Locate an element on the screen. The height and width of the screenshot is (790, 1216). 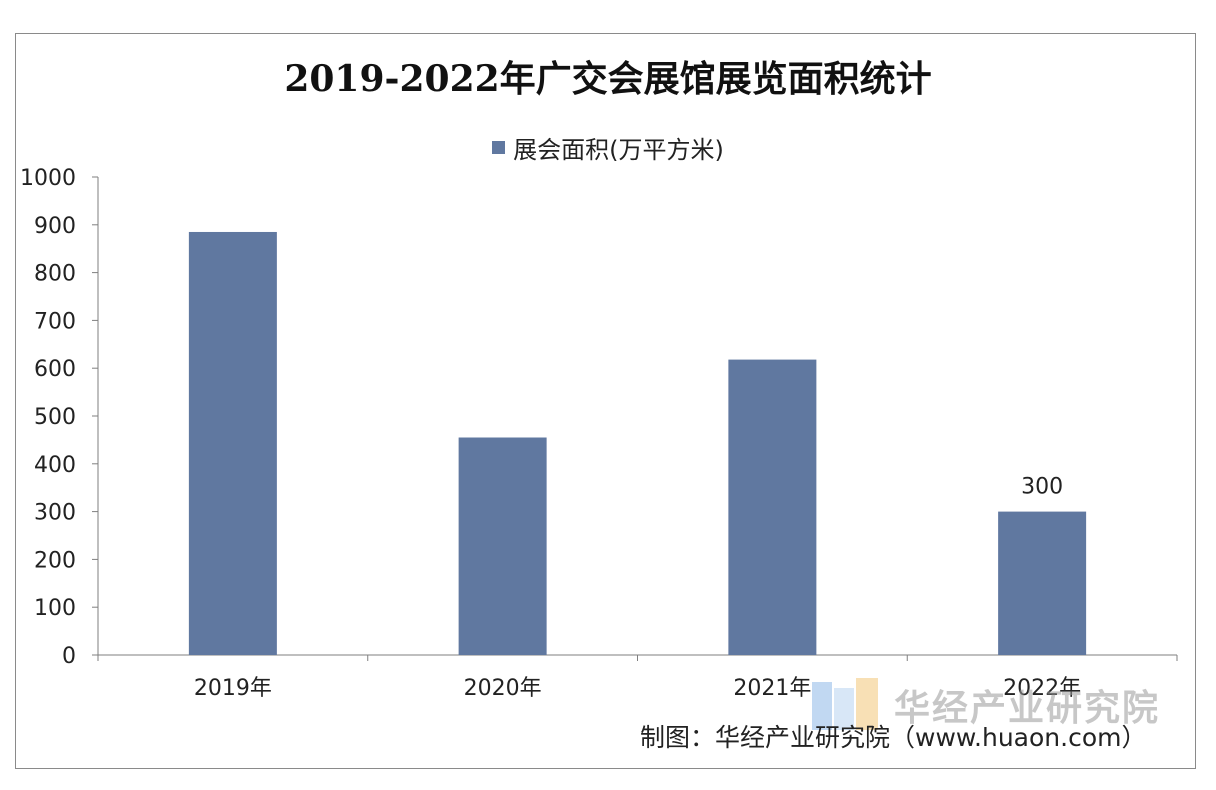
data-labels: 300 is located at coordinates (1042, 487).